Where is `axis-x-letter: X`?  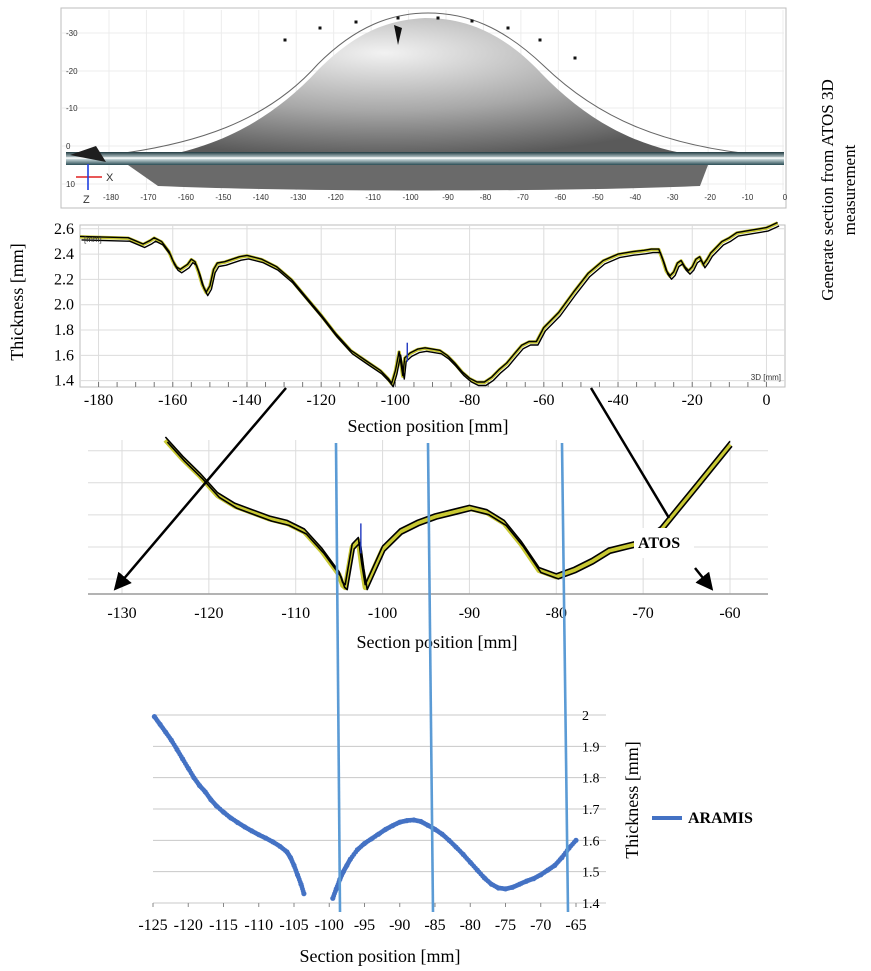
axis-x-letter: X is located at coordinates (110, 178).